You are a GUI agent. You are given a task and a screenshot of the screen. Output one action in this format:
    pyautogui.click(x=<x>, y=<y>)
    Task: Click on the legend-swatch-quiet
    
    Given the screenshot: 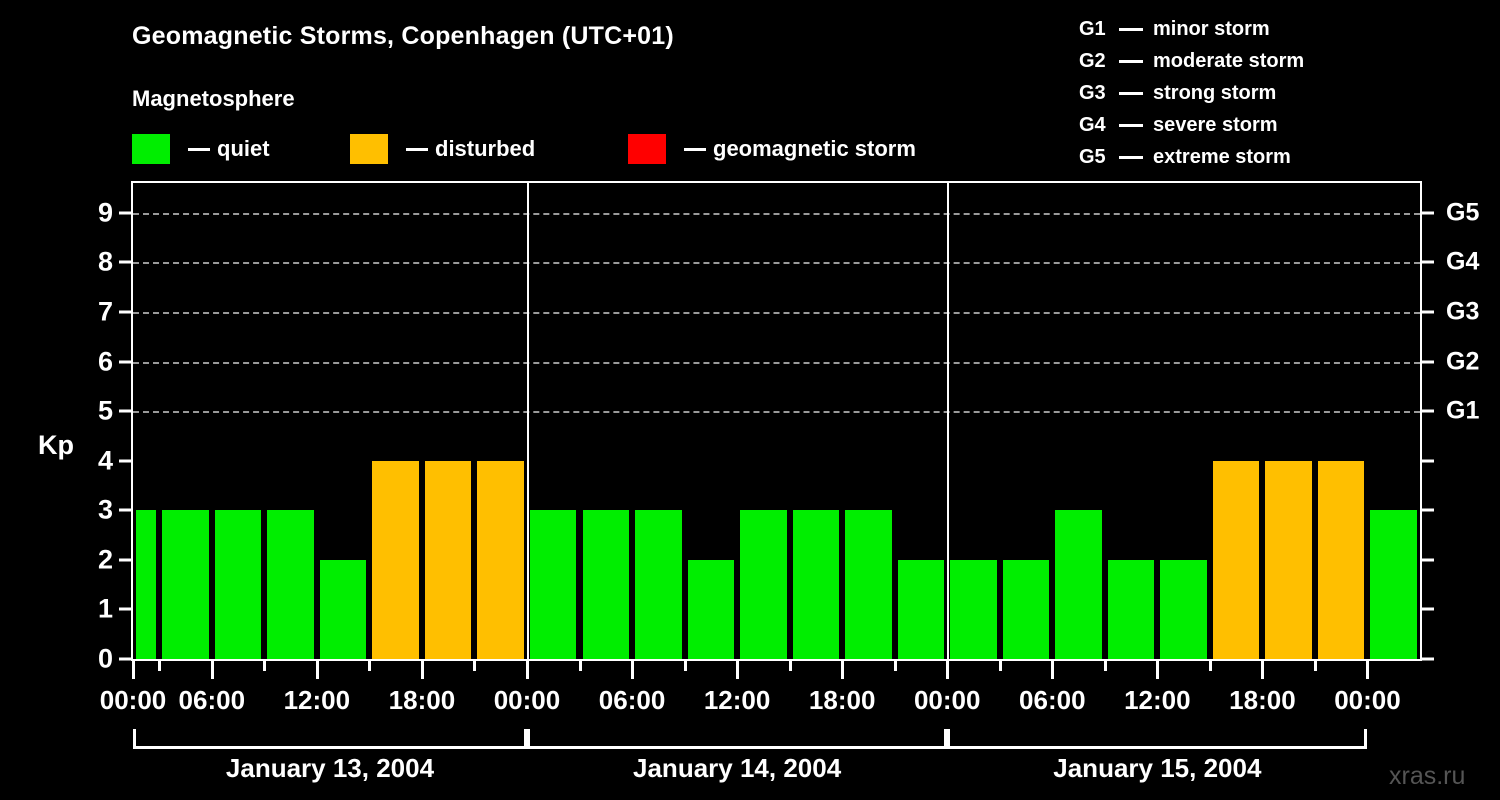 What is the action you would take?
    pyautogui.click(x=151, y=149)
    